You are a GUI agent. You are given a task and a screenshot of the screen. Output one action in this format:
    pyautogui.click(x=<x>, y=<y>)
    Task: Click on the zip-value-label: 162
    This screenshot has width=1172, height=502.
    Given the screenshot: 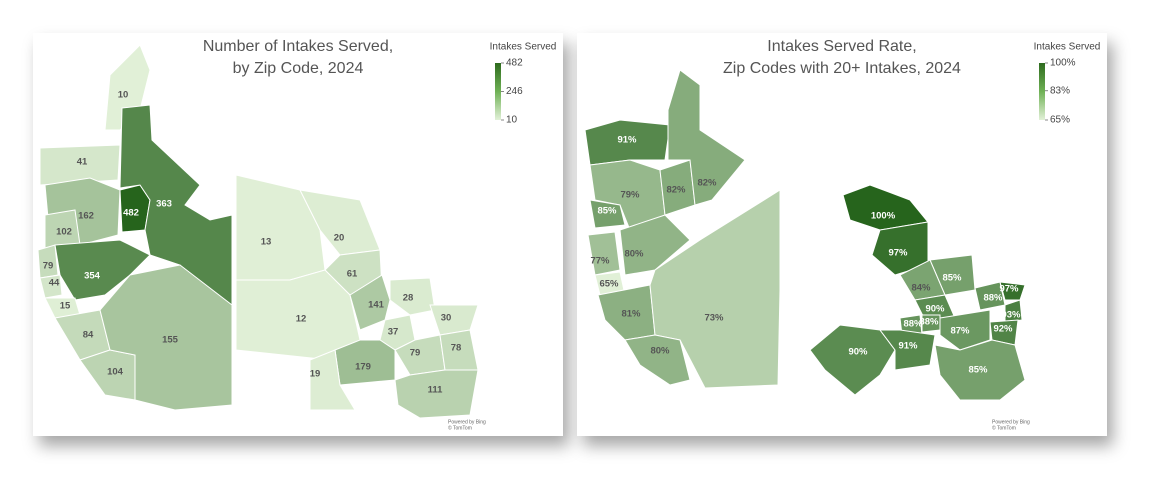 What is the action you would take?
    pyautogui.click(x=86, y=216)
    